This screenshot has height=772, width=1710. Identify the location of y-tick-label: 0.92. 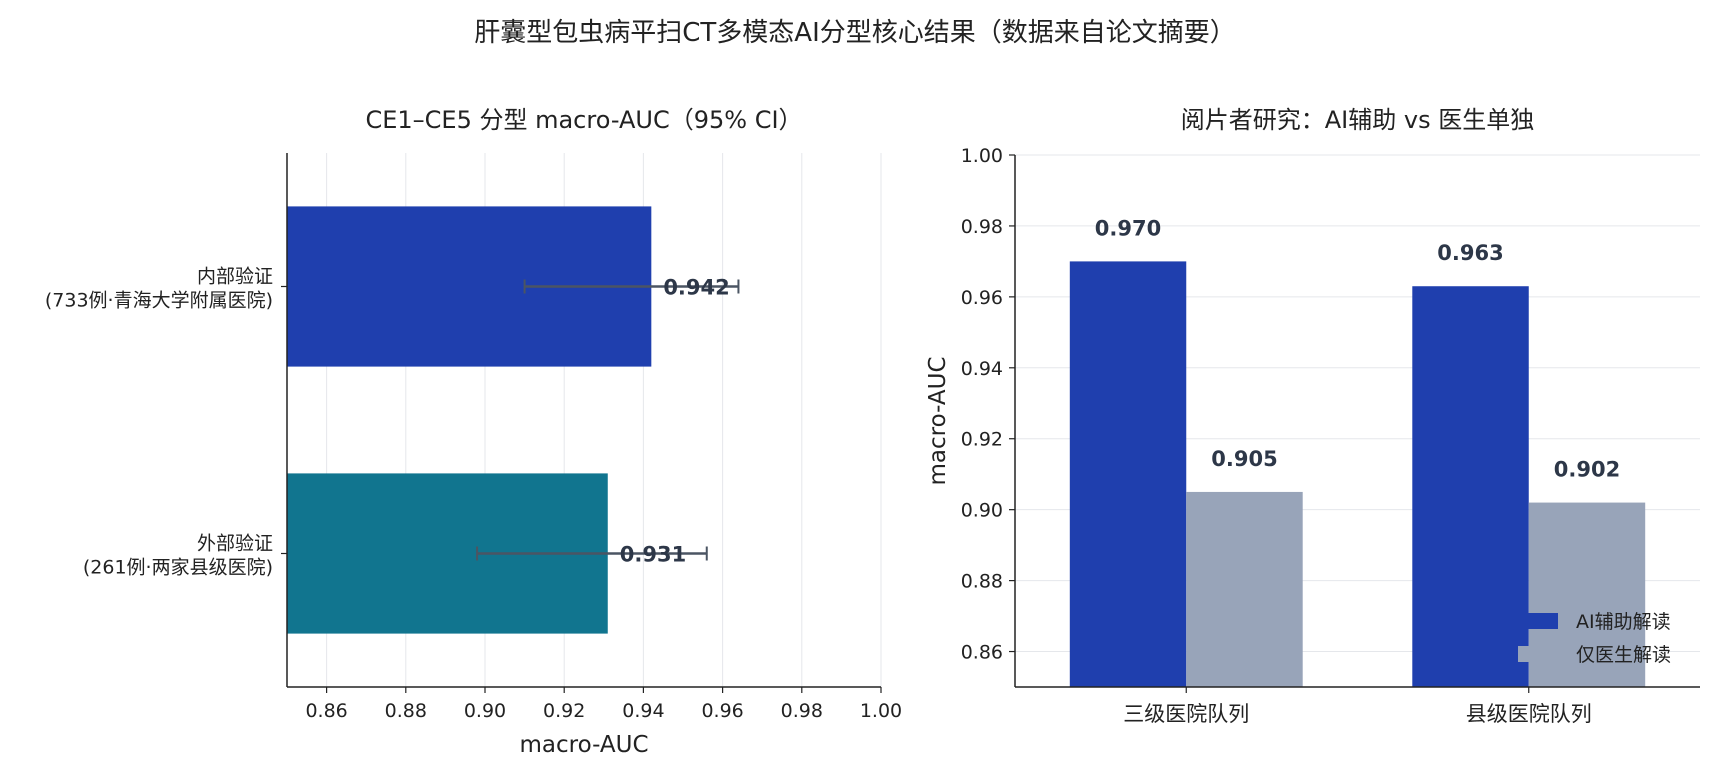
(982, 440).